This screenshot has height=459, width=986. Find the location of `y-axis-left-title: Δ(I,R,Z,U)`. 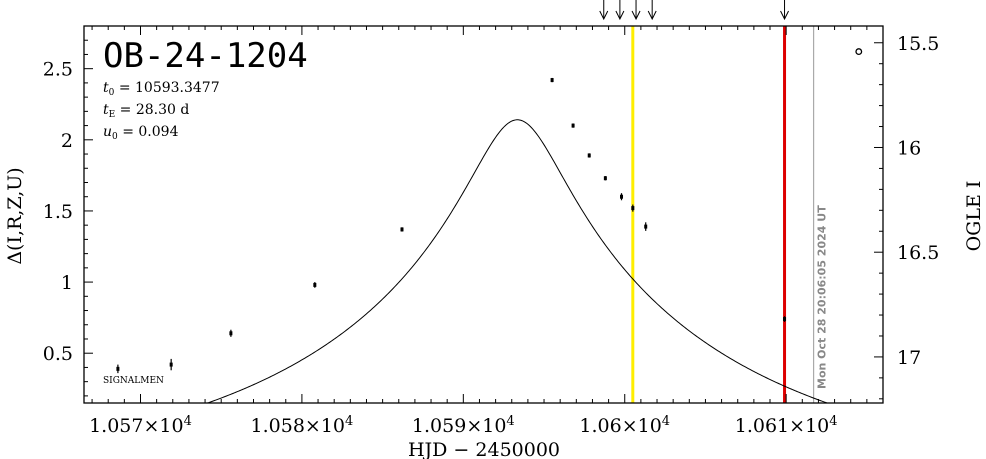

y-axis-left-title: Δ(I,R,Z,U) is located at coordinates (15, 215).